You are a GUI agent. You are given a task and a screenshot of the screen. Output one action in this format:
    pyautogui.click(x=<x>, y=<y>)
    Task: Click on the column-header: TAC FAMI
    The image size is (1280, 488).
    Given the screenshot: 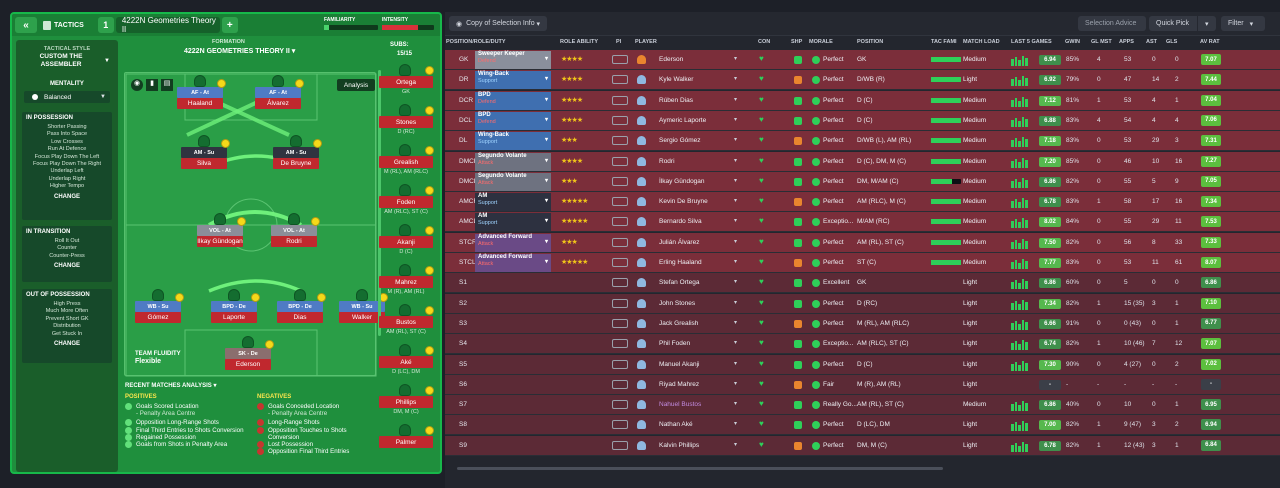 What is the action you would take?
    pyautogui.click(x=944, y=42)
    